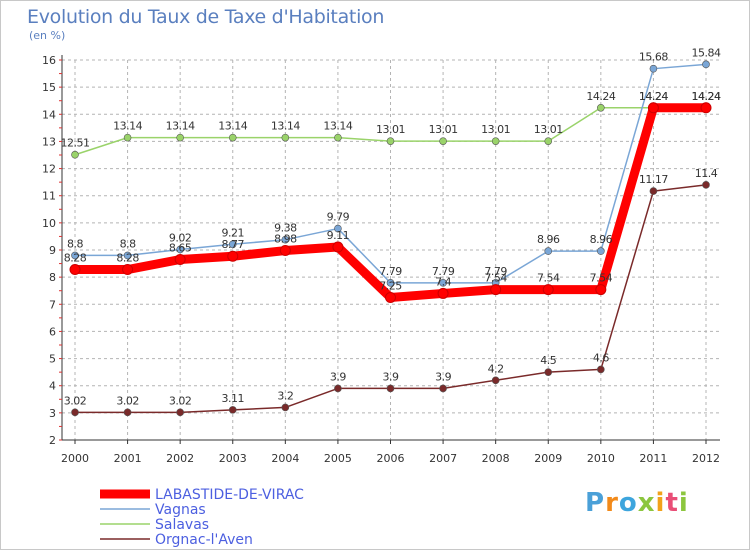 The width and height of the screenshot is (750, 550). I want to click on data-label: 9.79, so click(338, 217).